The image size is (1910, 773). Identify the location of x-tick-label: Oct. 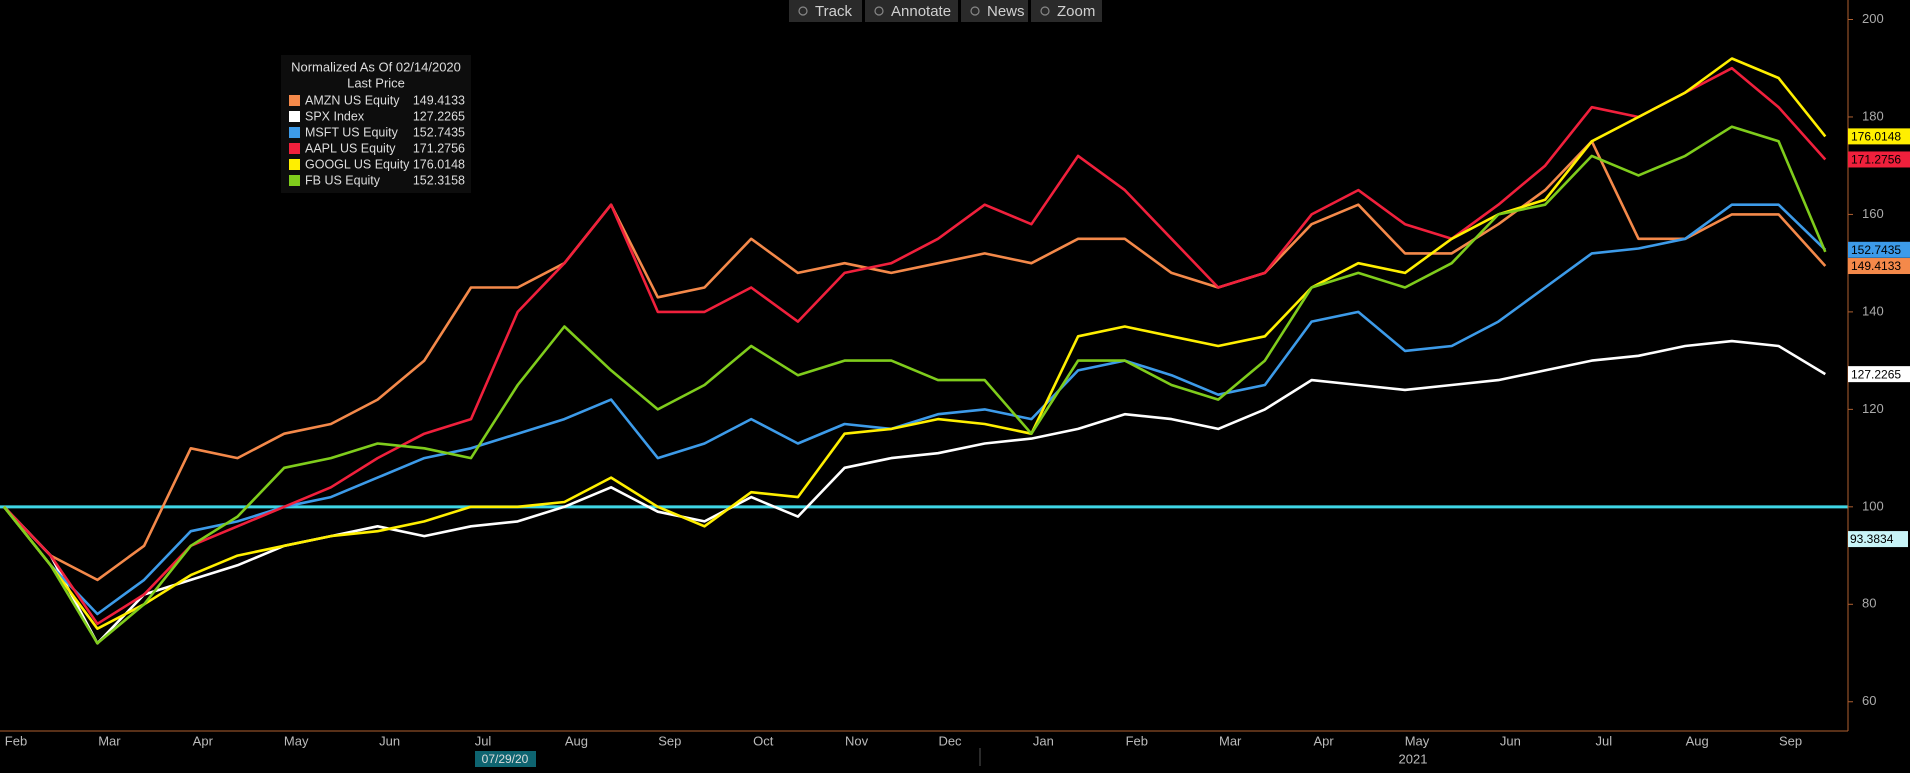
(763, 740).